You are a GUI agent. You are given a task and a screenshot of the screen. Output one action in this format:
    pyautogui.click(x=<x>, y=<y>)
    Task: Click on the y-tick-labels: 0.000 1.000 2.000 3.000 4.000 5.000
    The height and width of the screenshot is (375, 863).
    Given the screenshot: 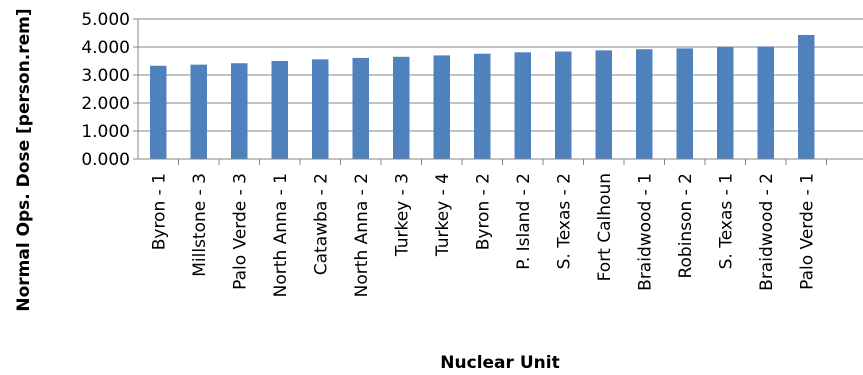 What is the action you would take?
    pyautogui.click(x=105, y=90)
    